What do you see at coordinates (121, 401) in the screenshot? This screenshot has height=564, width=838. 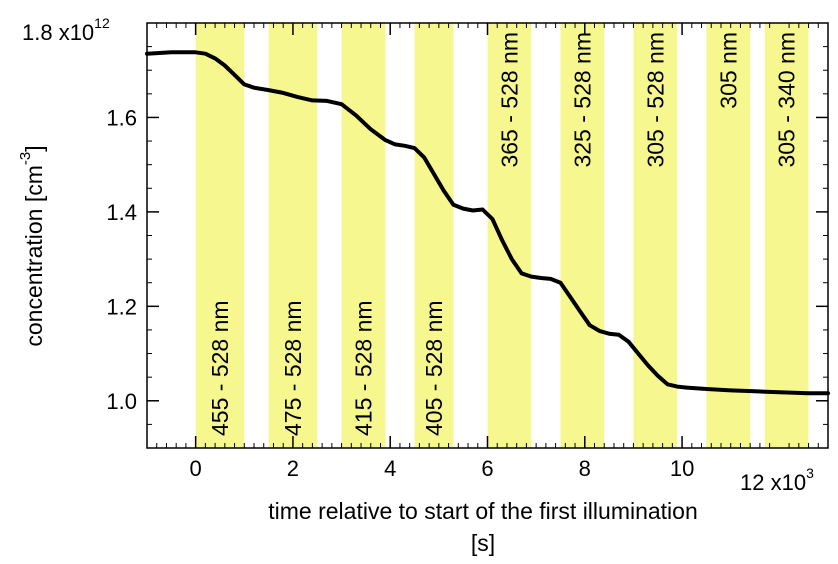 I see `y-tick-label: 1.0` at bounding box center [121, 401].